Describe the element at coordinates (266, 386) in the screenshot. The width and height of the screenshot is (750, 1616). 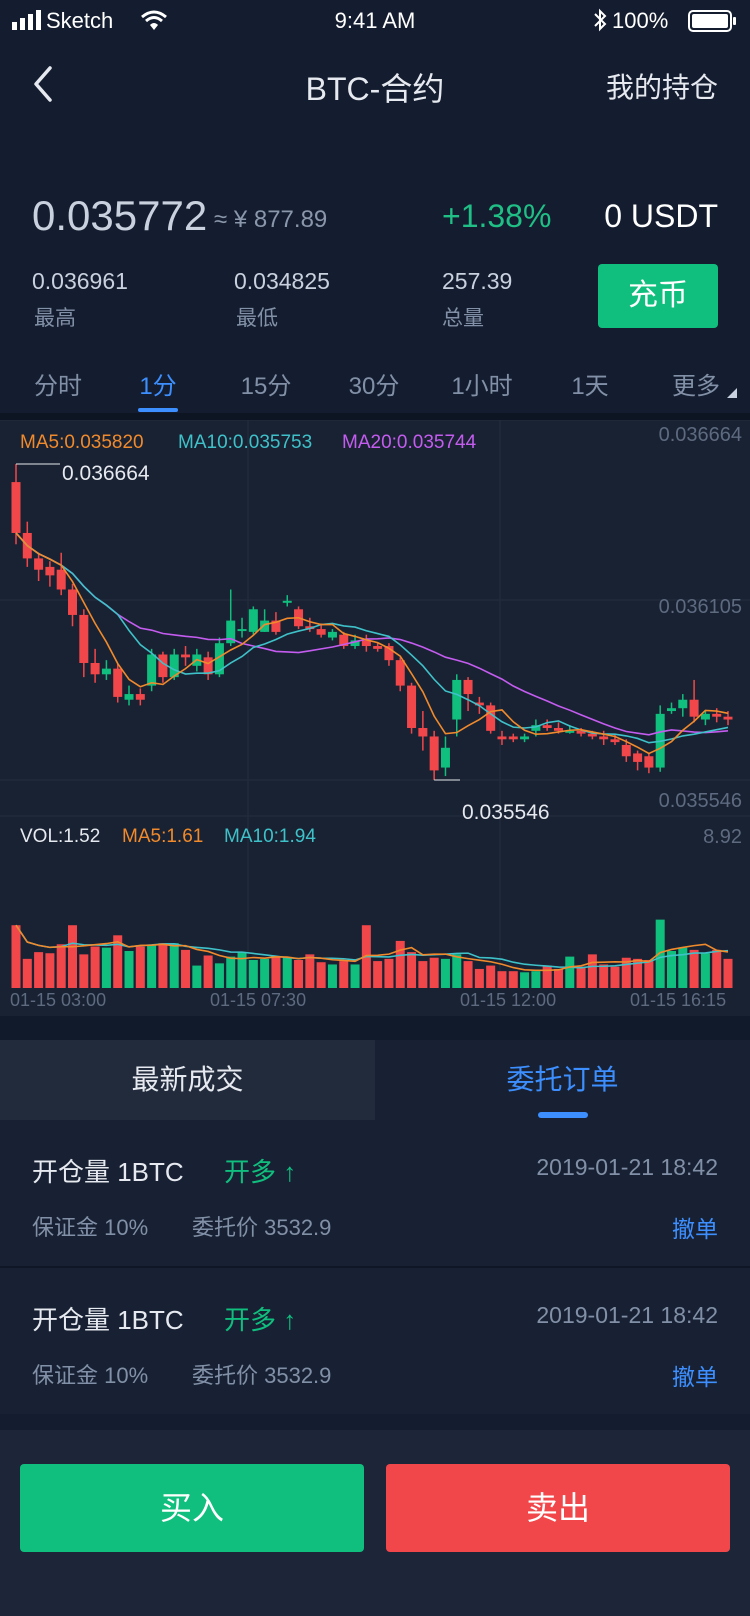
I see `period-tab-15min: 15分` at that location.